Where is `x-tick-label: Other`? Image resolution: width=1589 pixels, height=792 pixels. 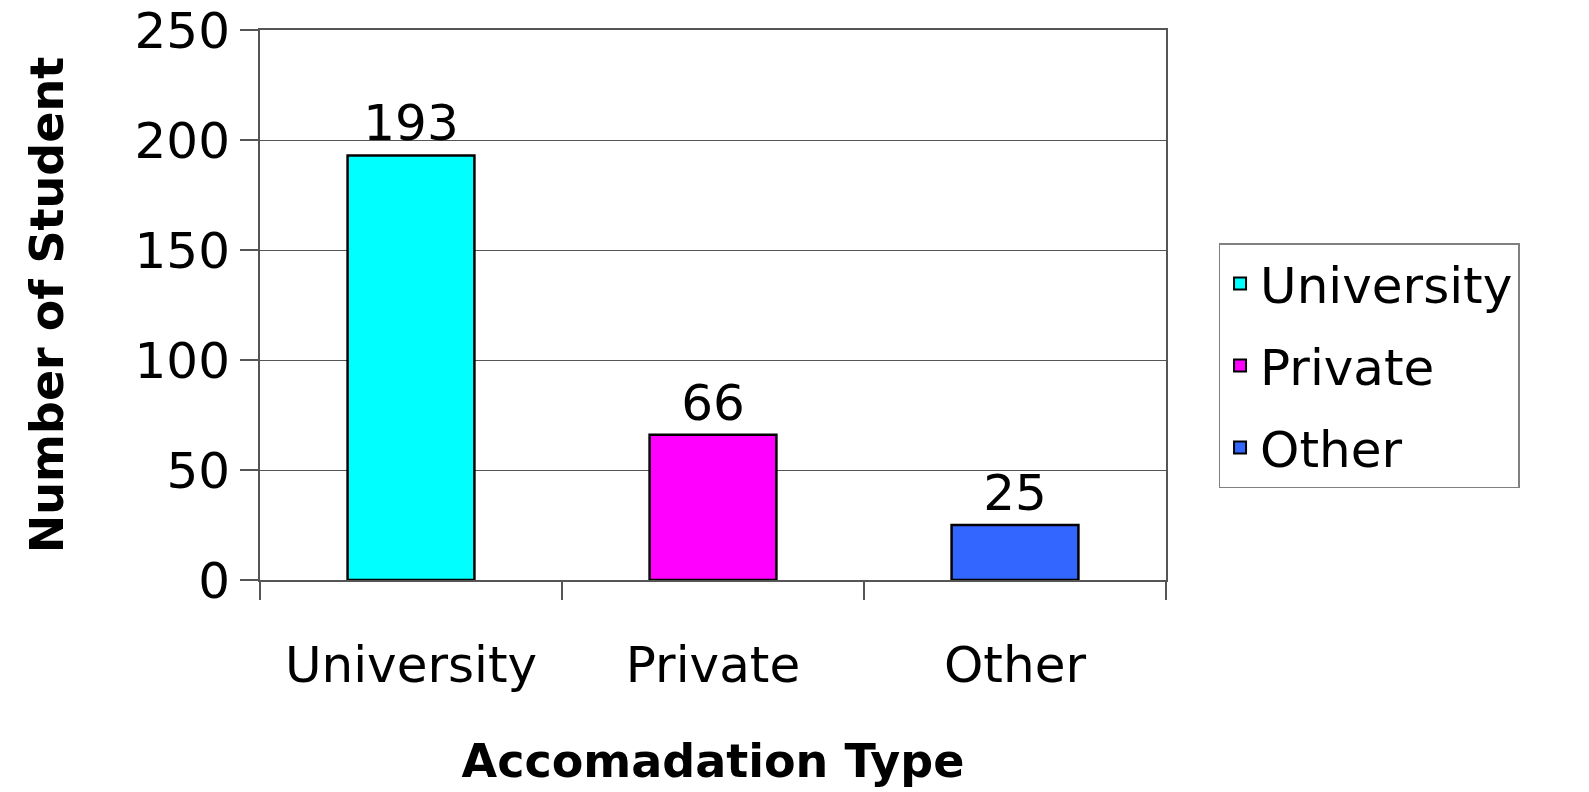
x-tick-label: Other is located at coordinates (1015, 665).